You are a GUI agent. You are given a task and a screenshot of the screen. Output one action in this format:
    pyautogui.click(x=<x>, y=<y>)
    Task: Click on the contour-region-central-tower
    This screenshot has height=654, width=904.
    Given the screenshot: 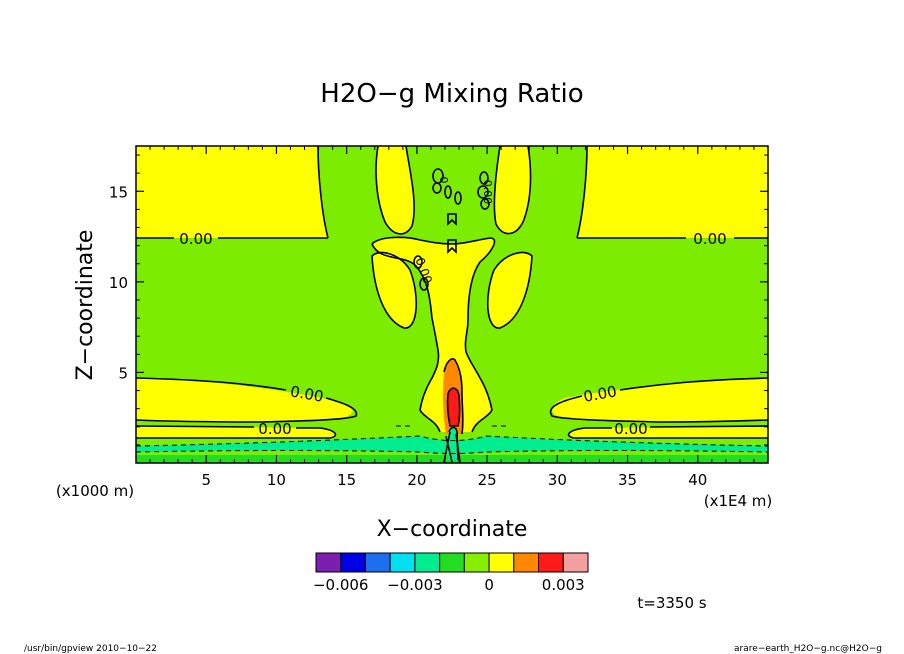 What is the action you would take?
    pyautogui.click(x=433, y=334)
    